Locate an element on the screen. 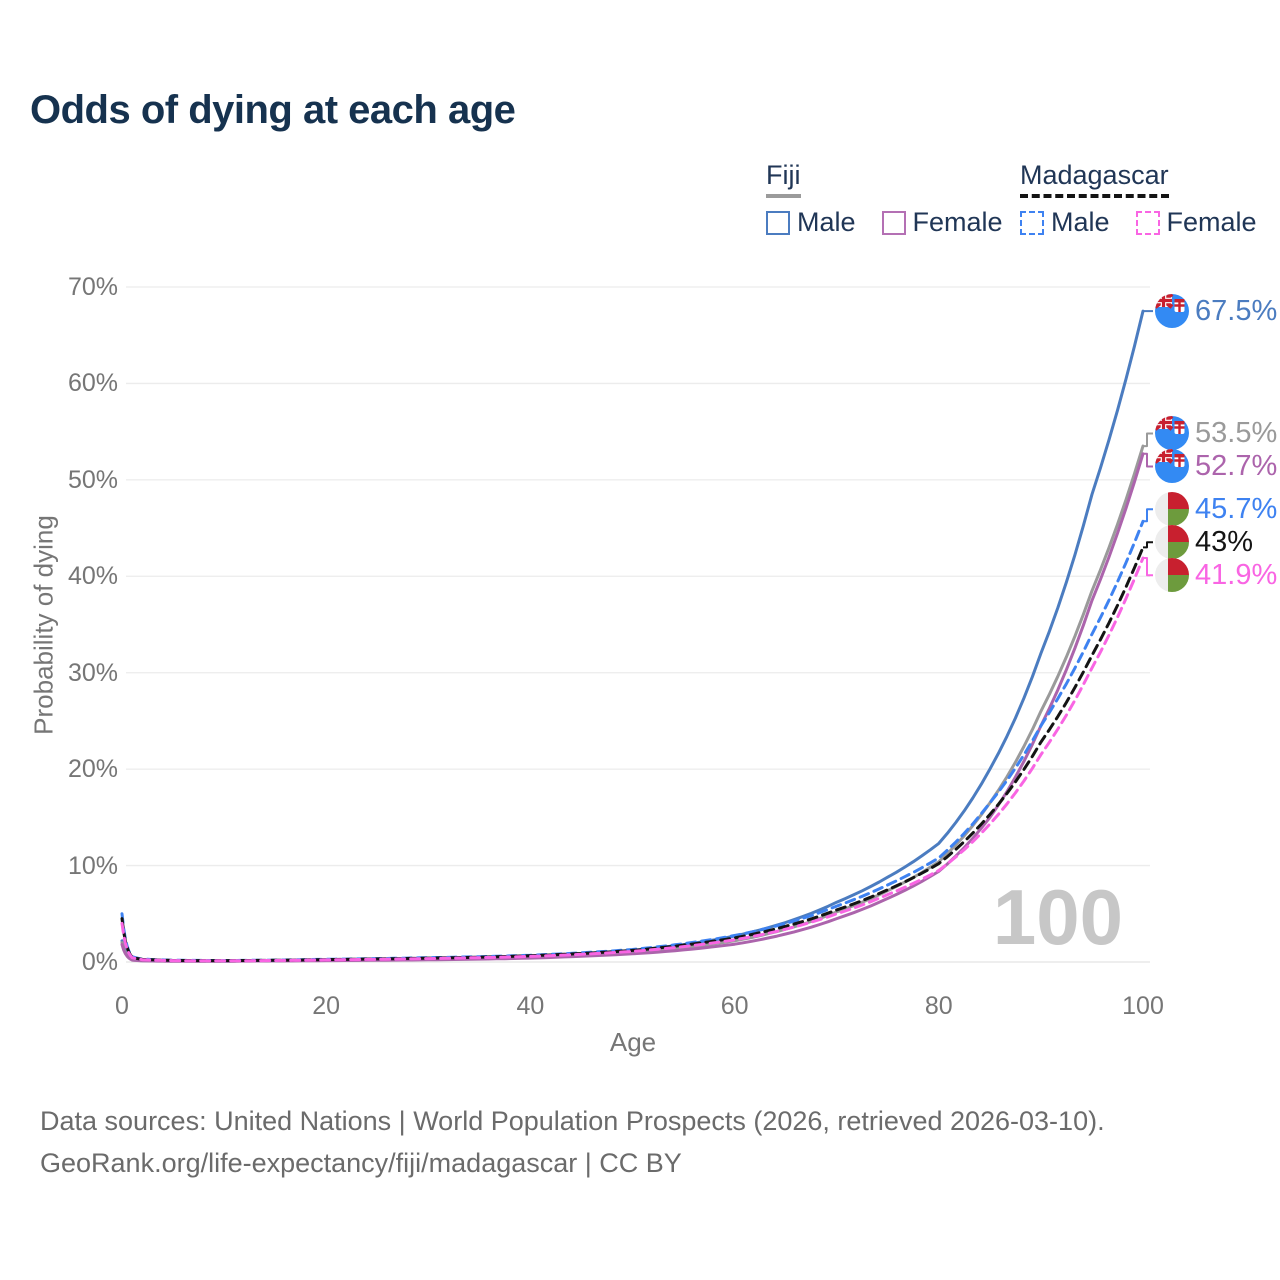 The height and width of the screenshot is (1280, 1280). end-label-fiji-male: 67.5% is located at coordinates (1216, 311).